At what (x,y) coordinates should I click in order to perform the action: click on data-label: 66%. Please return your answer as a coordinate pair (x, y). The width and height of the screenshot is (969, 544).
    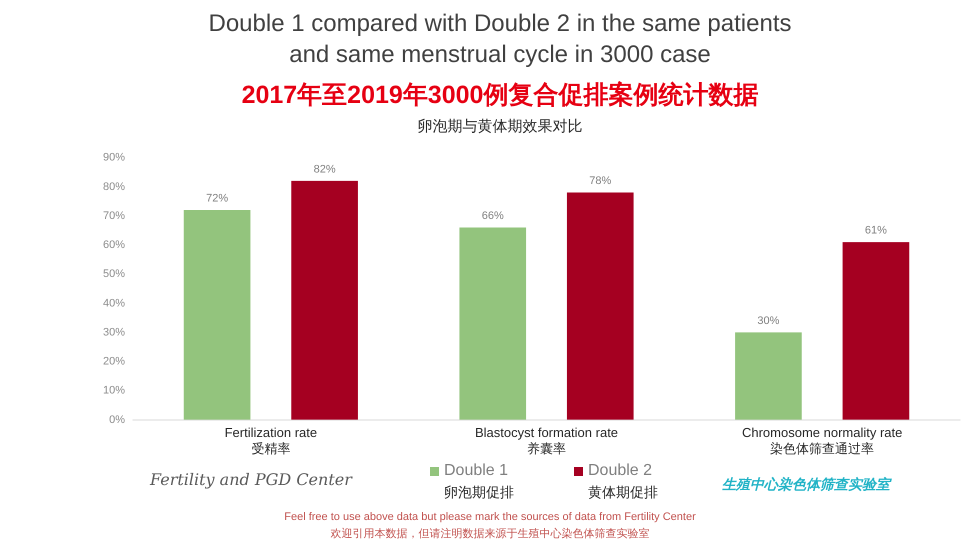
    Looking at the image, I should click on (493, 216).